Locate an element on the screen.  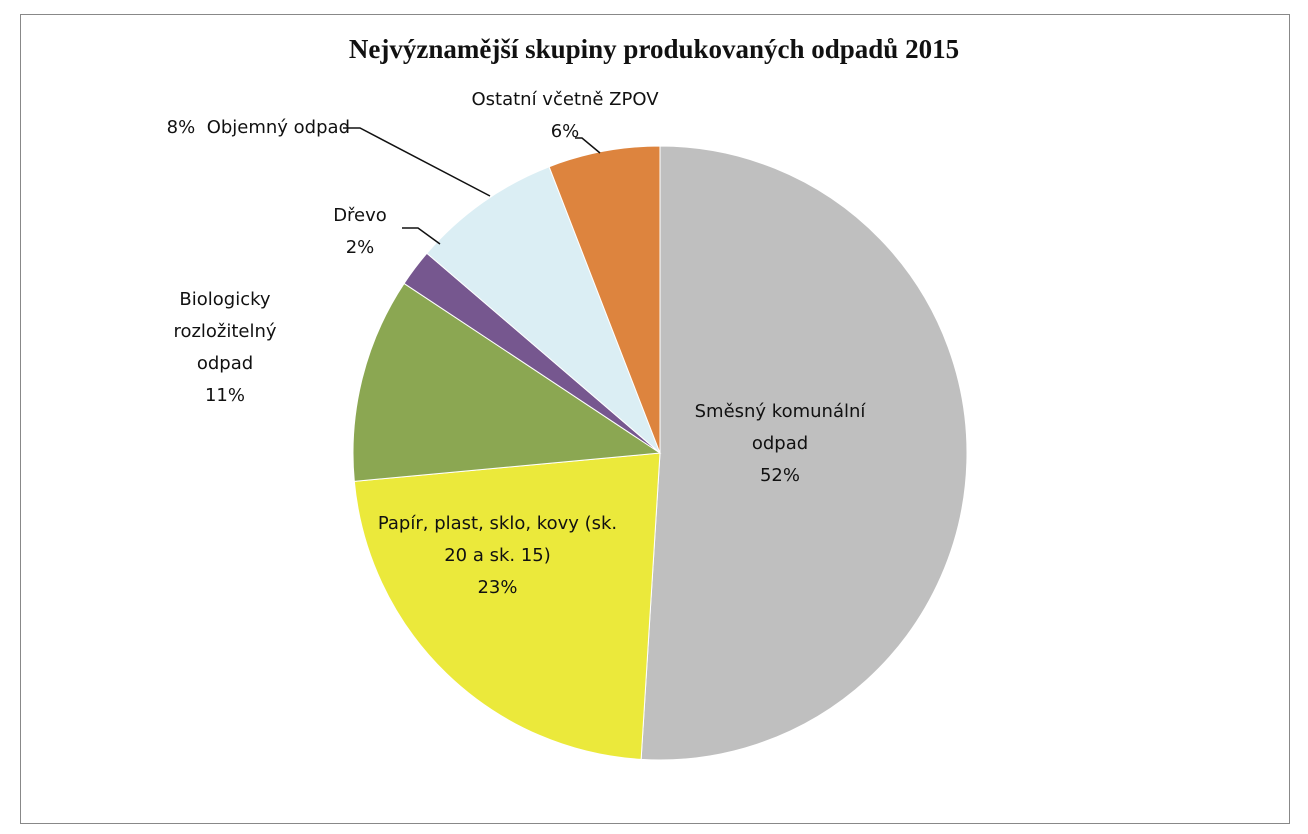
data-label: 8% Objemný odpad is located at coordinates (225, 128).